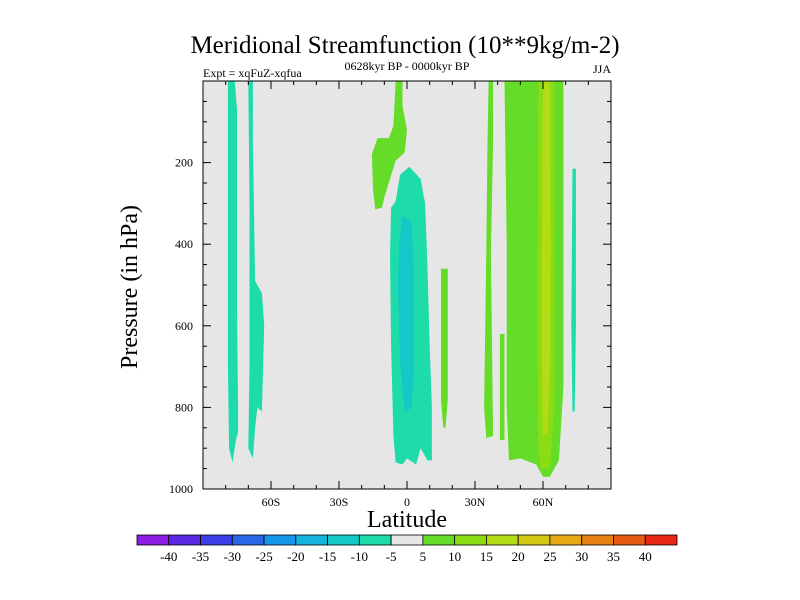 The width and height of the screenshot is (800, 600). Describe the element at coordinates (271, 502) in the screenshot. I see `x-tick-label: 60S` at that location.